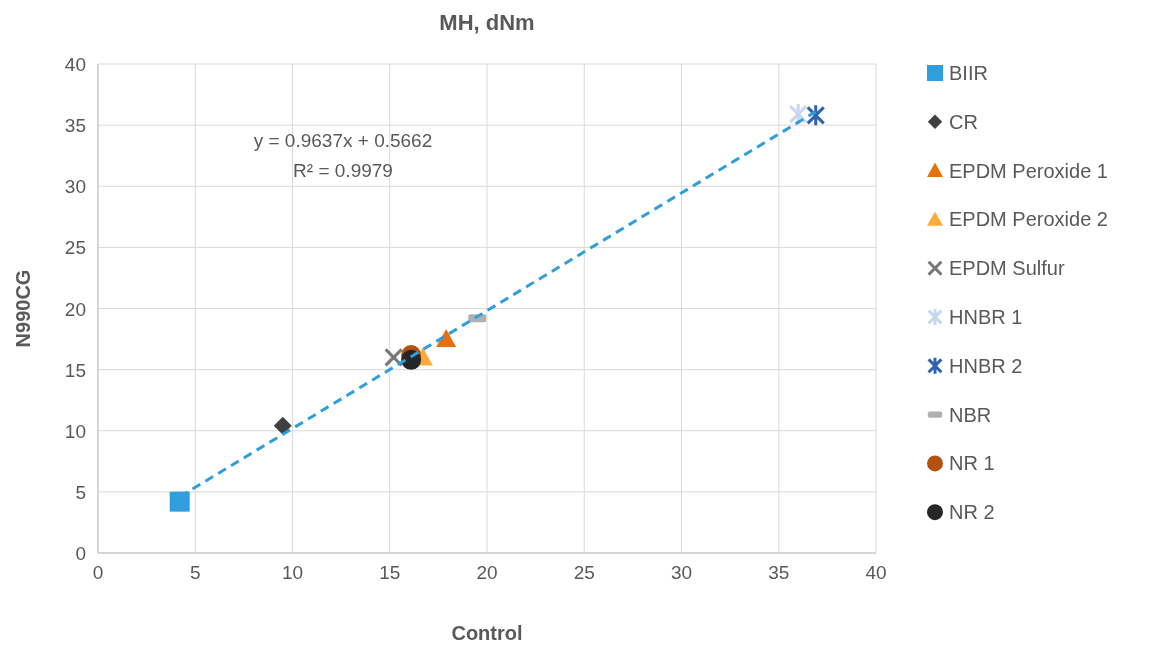 The width and height of the screenshot is (1159, 648). Describe the element at coordinates (1028, 219) in the screenshot. I see `legend-label: EPDM Peroxide 2` at that location.